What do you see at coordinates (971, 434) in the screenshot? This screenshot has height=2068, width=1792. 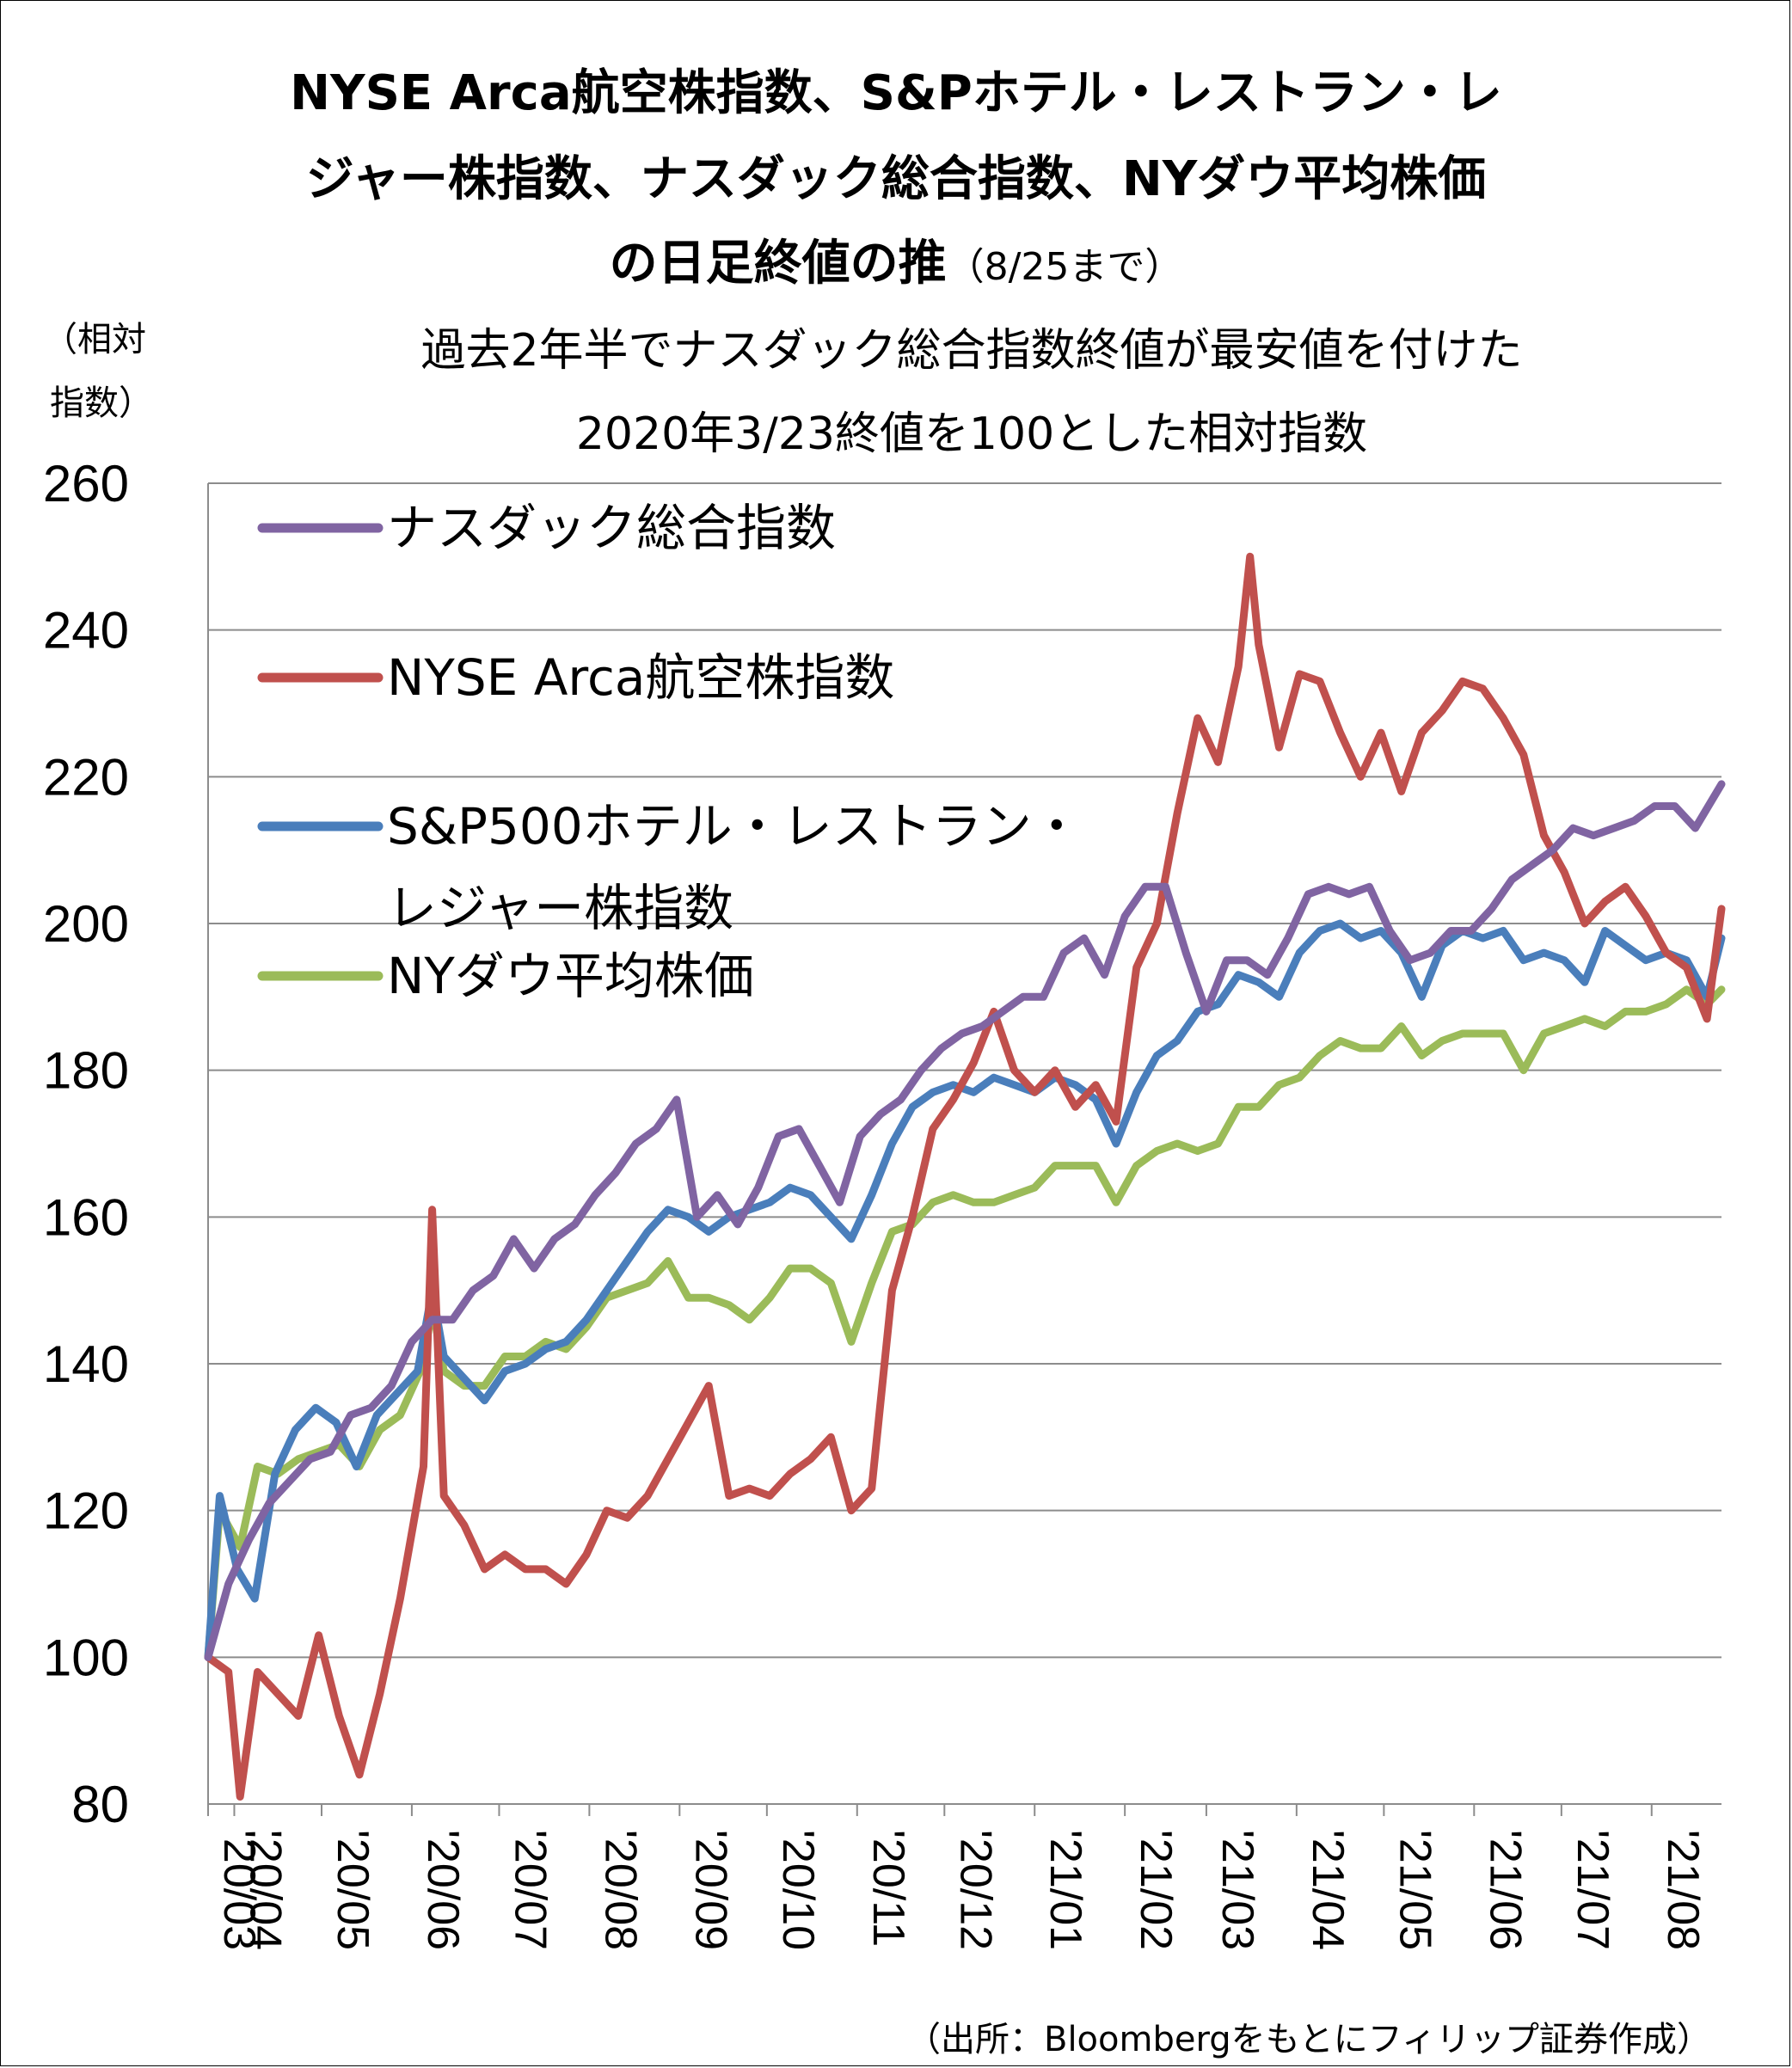 I see `chart-subtitle-line2: 2020年3/23終値を100とした相対指数` at bounding box center [971, 434].